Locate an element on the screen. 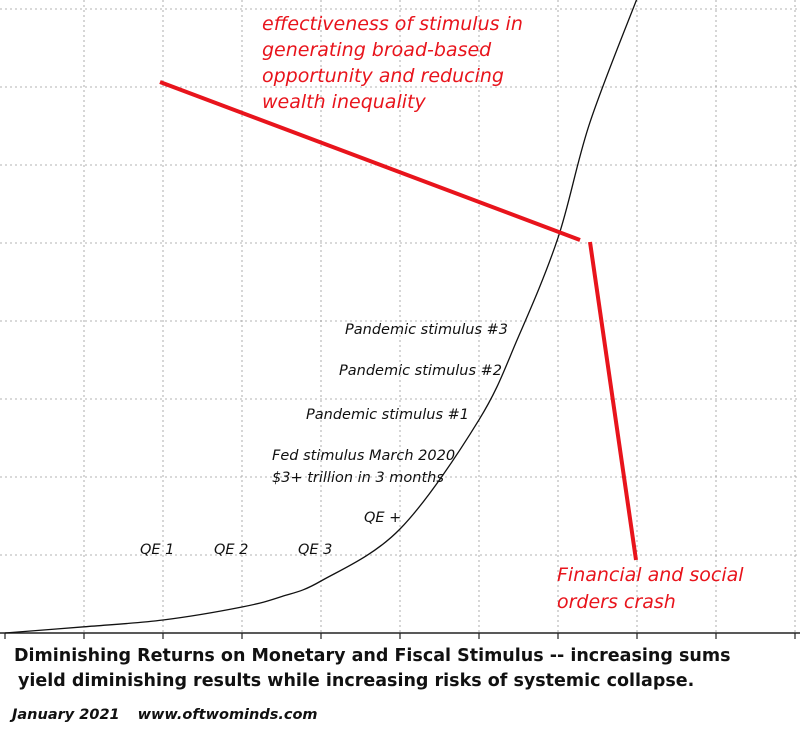  event-label-pandemic-3: Pandemic stimulus #3 is located at coordinates (426, 330).